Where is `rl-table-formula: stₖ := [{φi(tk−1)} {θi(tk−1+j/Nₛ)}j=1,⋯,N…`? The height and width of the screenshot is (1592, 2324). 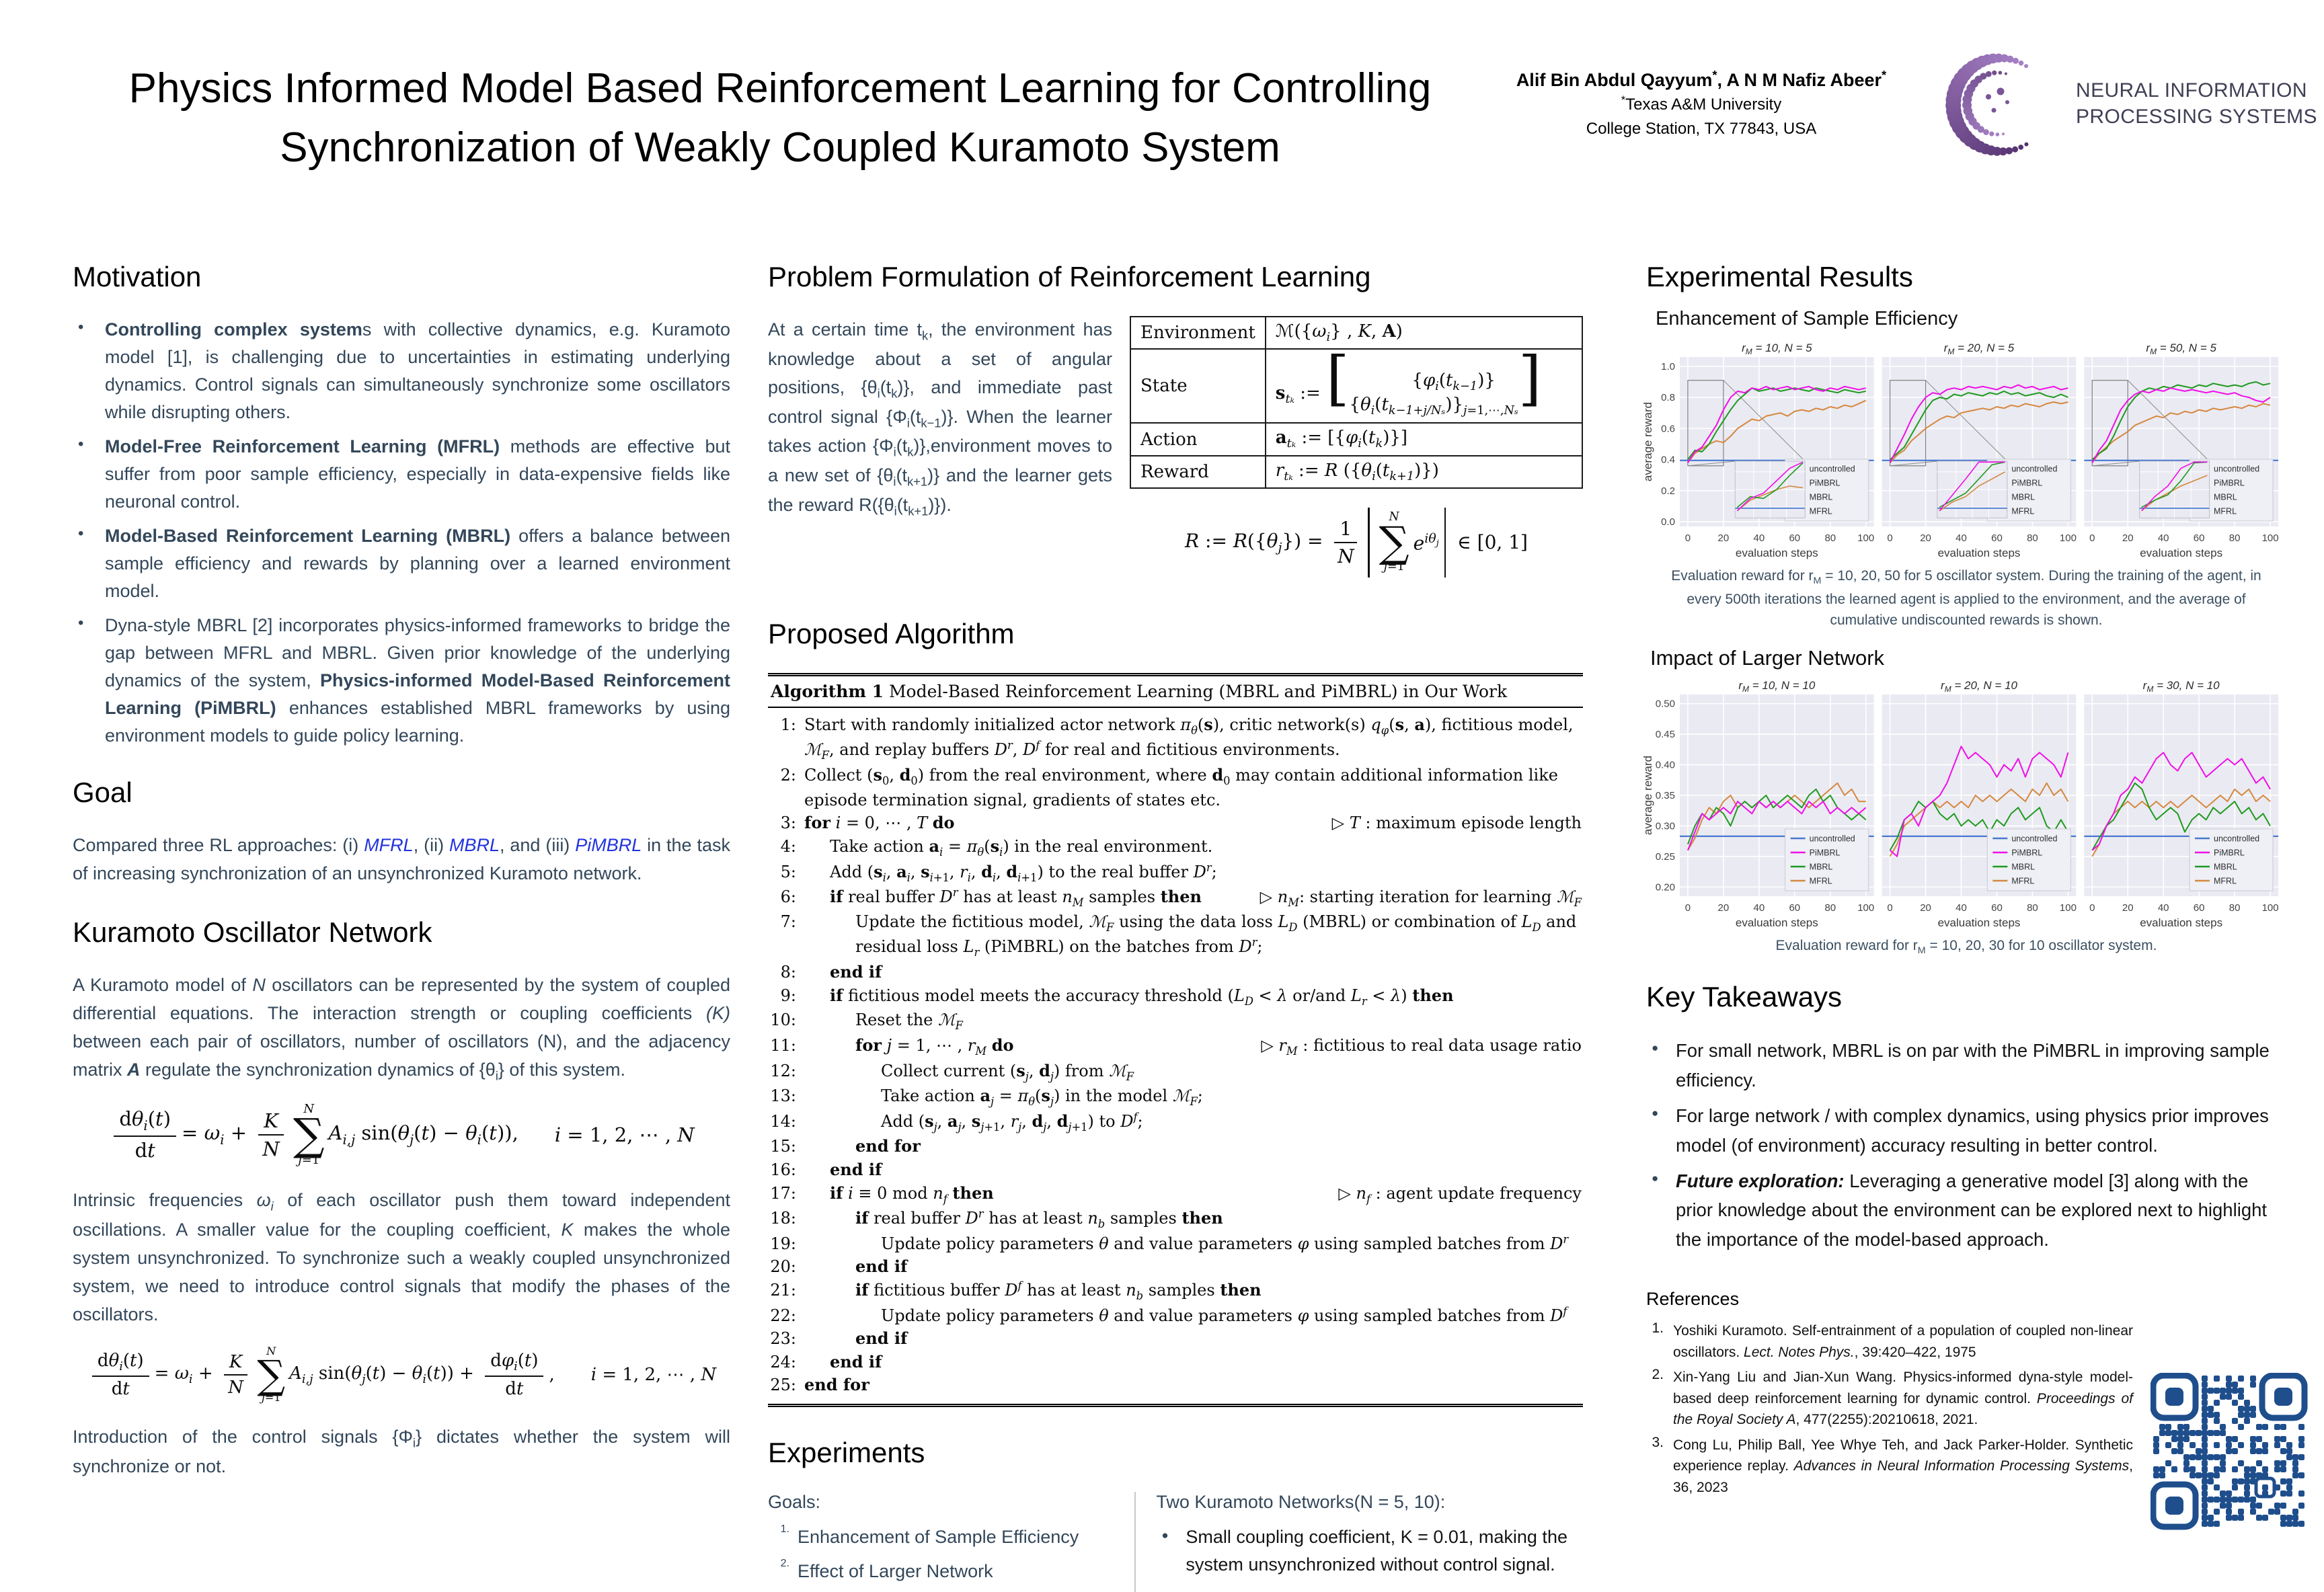 rl-table-formula: stₖ := [{φi(tk−1)} {θi(tk−1+j/Nₛ)}j=1,⋯,N… is located at coordinates (1424, 386).